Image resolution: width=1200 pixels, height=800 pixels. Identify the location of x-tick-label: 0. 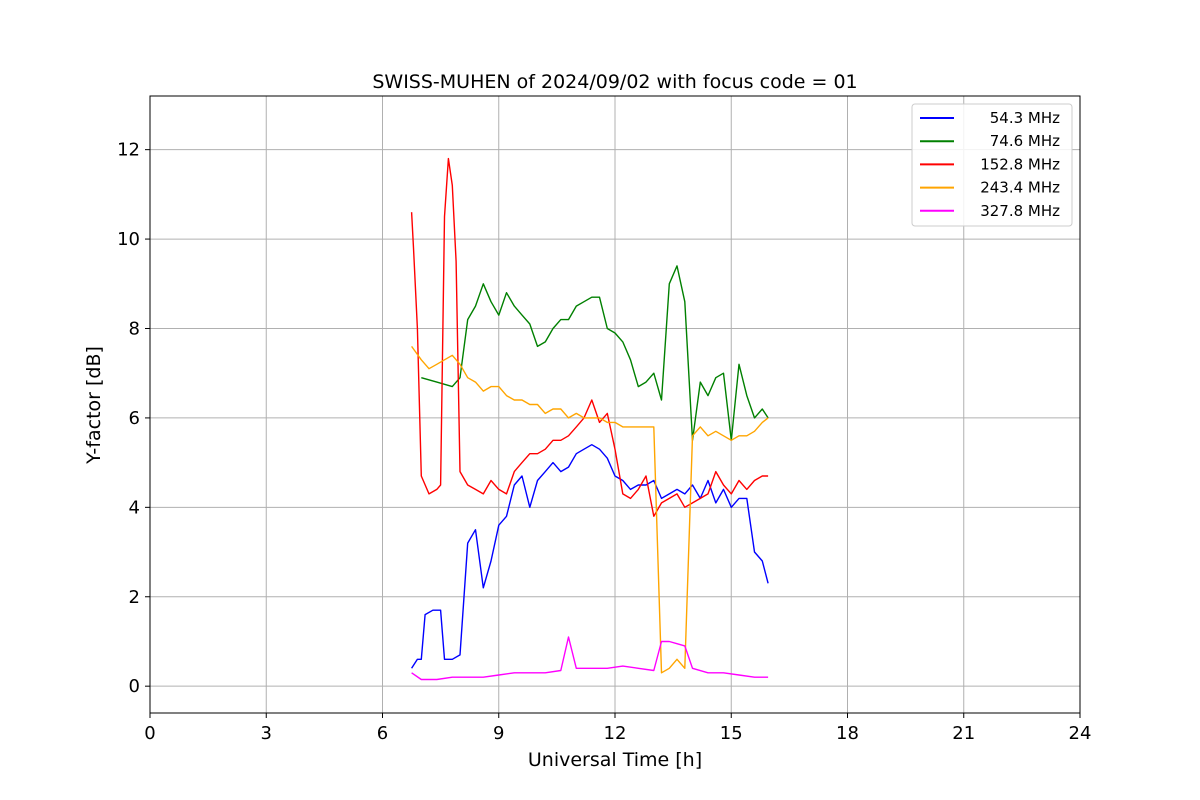
(149, 733).